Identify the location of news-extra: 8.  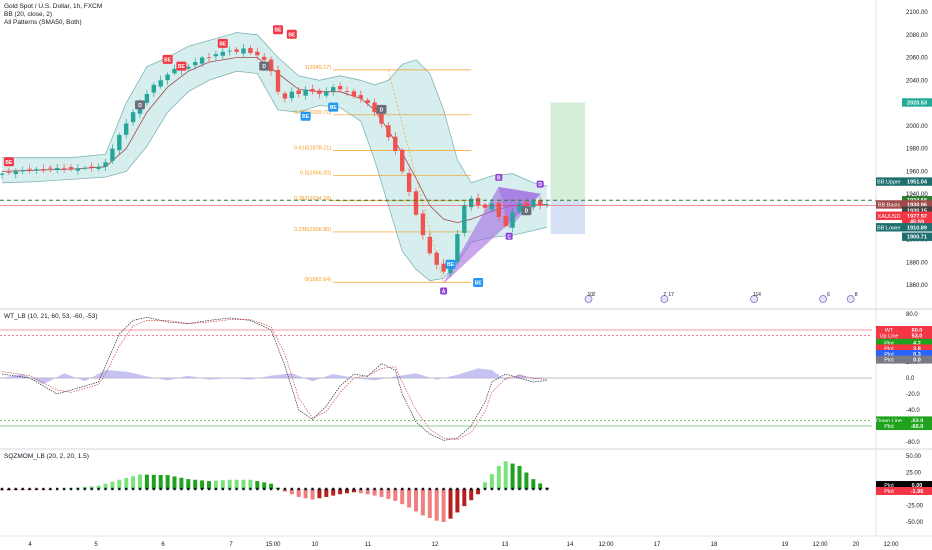
(856, 295).